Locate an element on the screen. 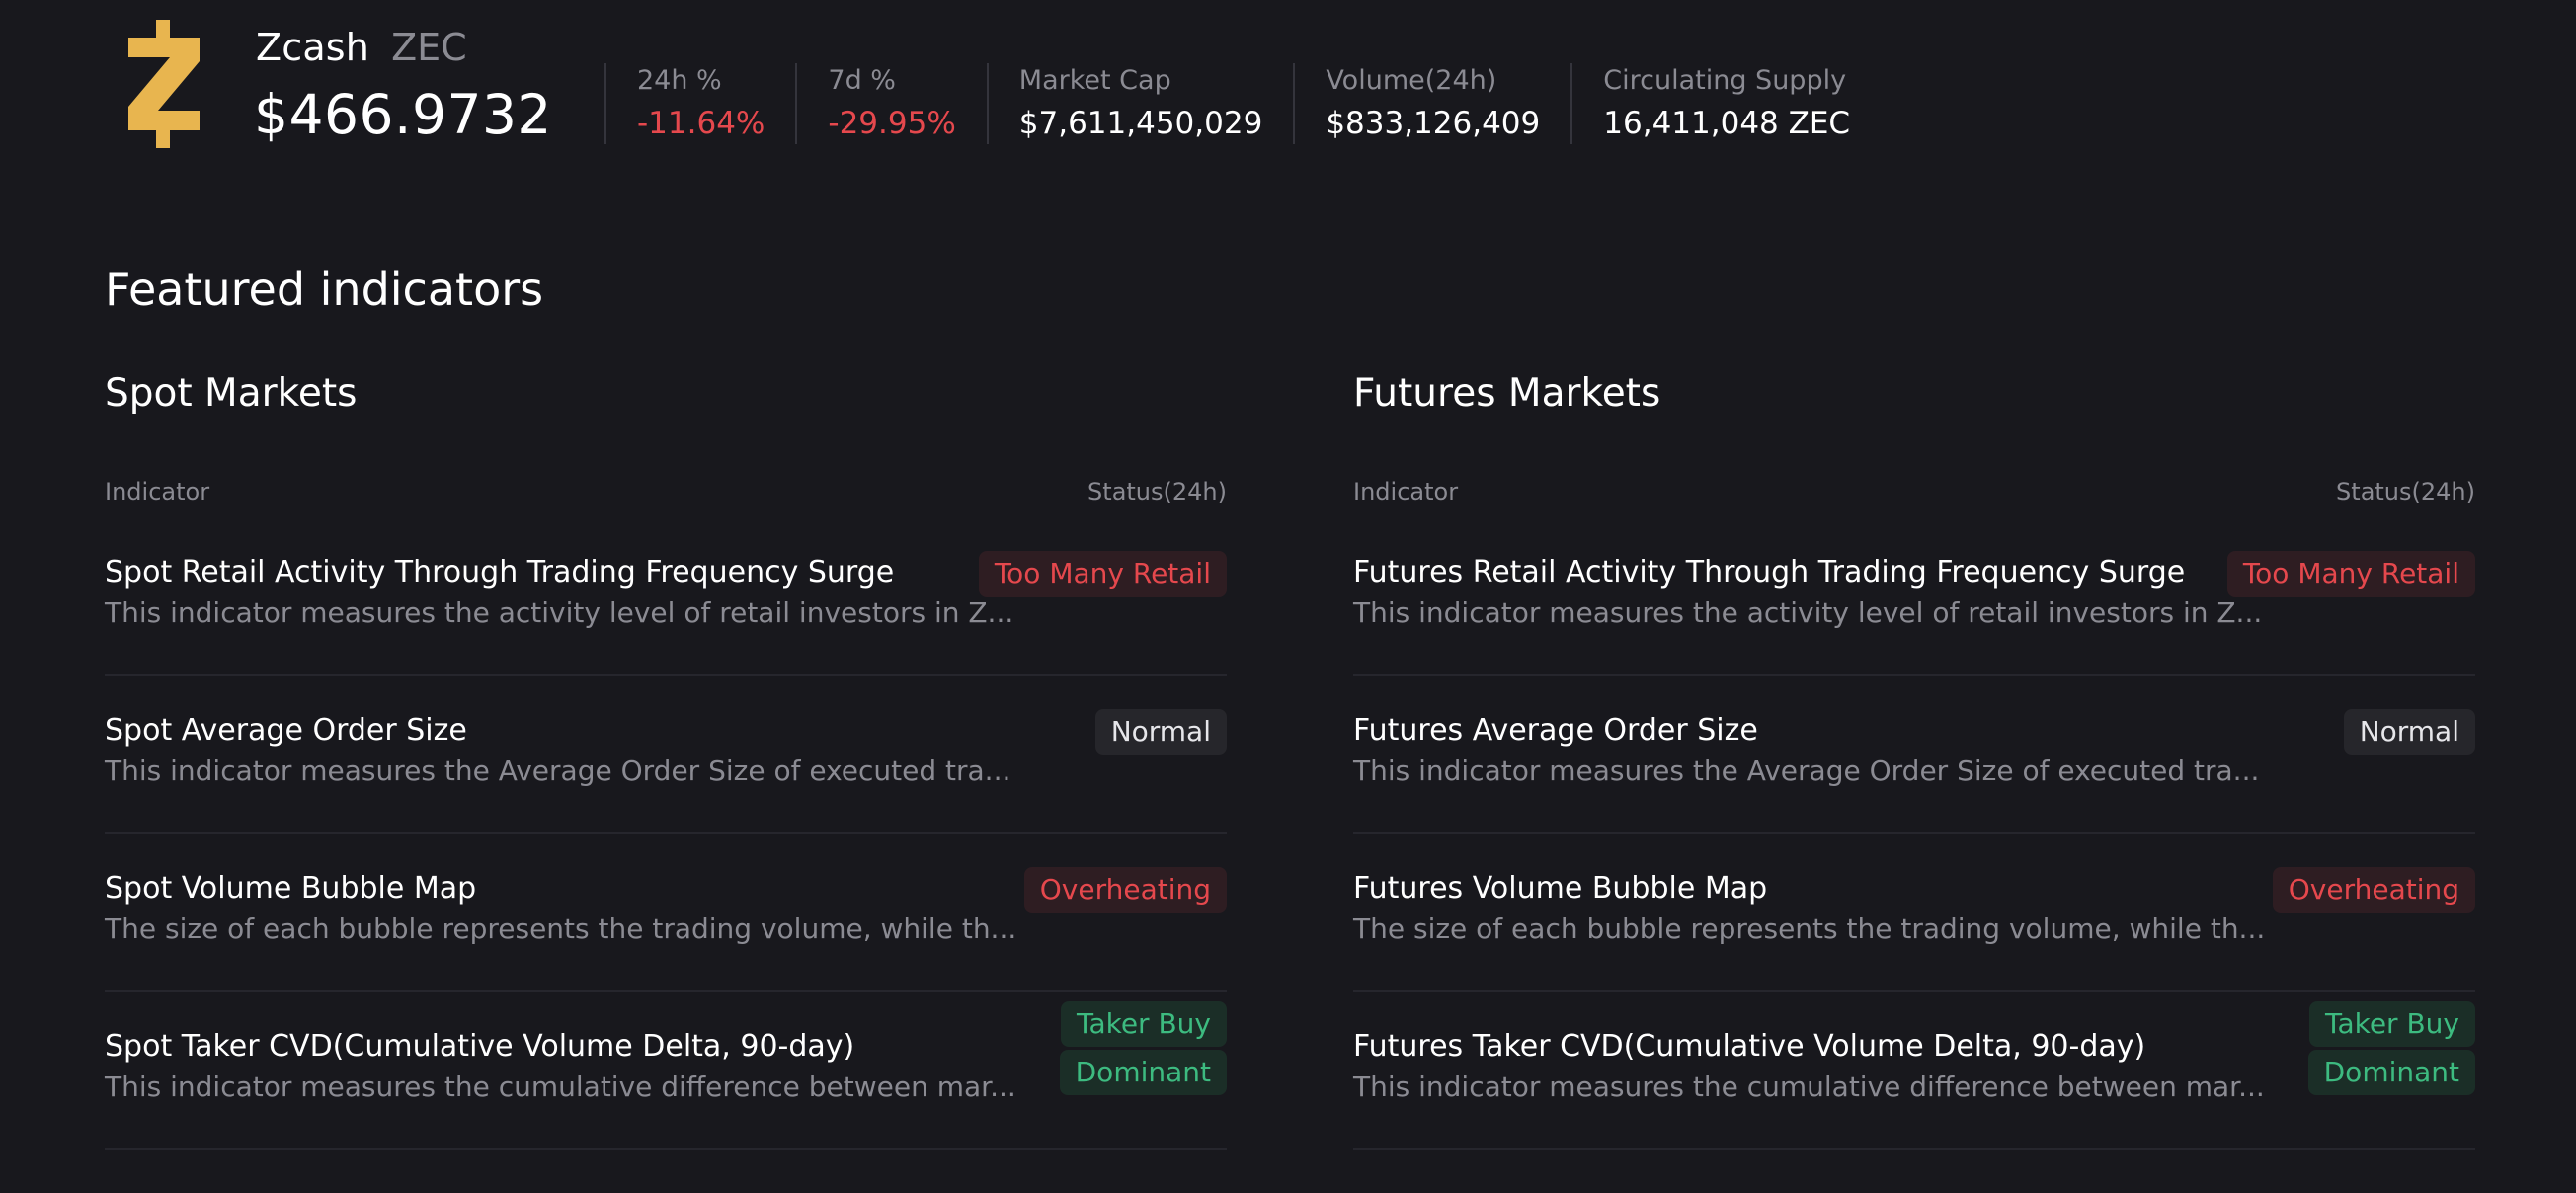 Image resolution: width=2576 pixels, height=1193 pixels. stat-value: 16,411,048 ZEC is located at coordinates (1727, 124).